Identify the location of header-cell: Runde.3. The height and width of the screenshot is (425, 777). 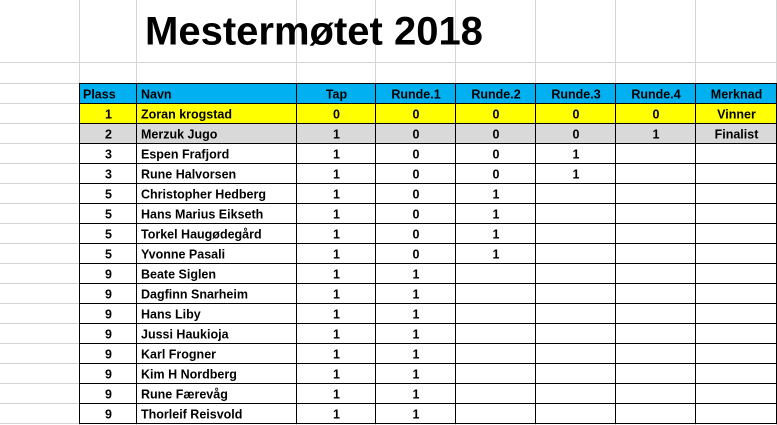
(575, 94).